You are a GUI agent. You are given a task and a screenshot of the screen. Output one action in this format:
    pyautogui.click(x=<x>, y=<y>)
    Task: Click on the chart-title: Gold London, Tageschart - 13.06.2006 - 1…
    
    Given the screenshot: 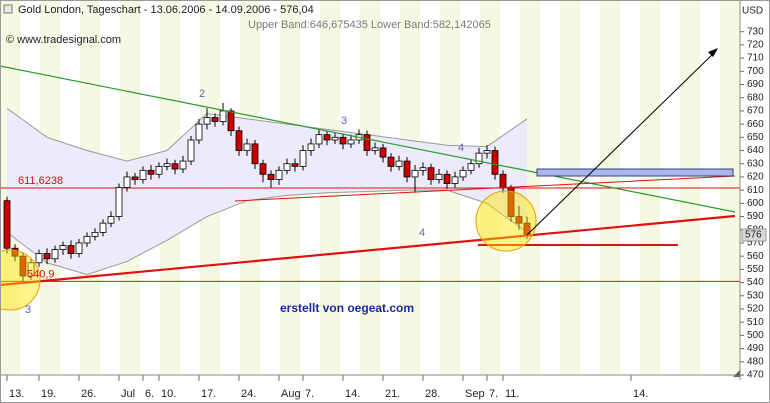 What is the action you would take?
    pyautogui.click(x=166, y=10)
    